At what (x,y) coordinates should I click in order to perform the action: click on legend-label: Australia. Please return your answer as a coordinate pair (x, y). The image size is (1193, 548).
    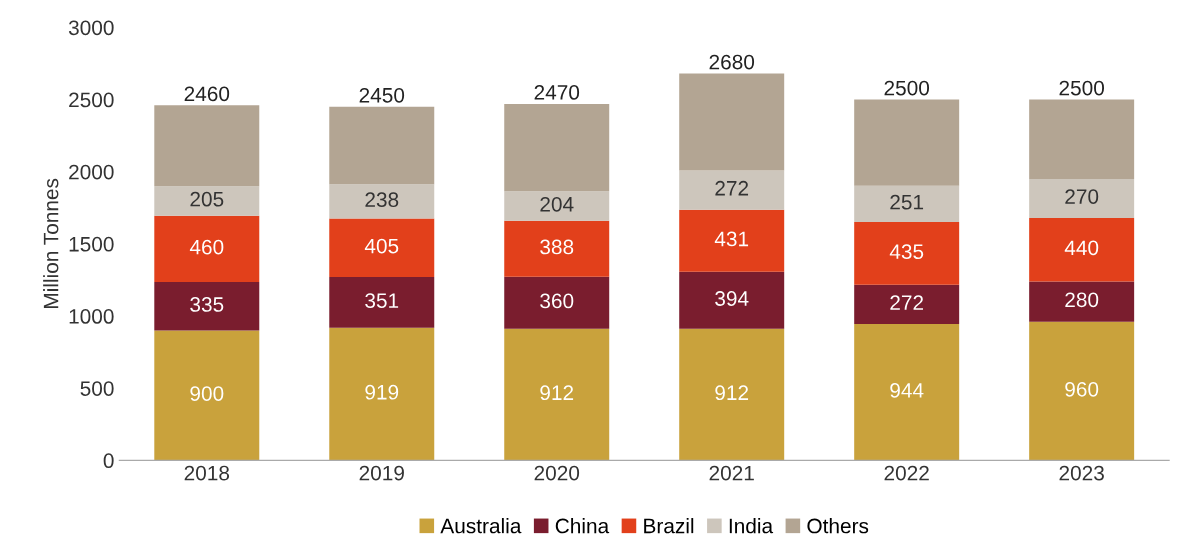
    Looking at the image, I should click on (481, 526).